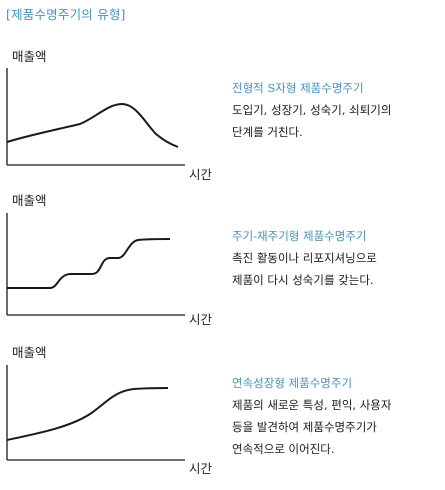  Describe the element at coordinates (312, 110) in the screenshot. I see `description-line: 도입기, 성장기, 성숙기, 쇠퇴기의` at that location.